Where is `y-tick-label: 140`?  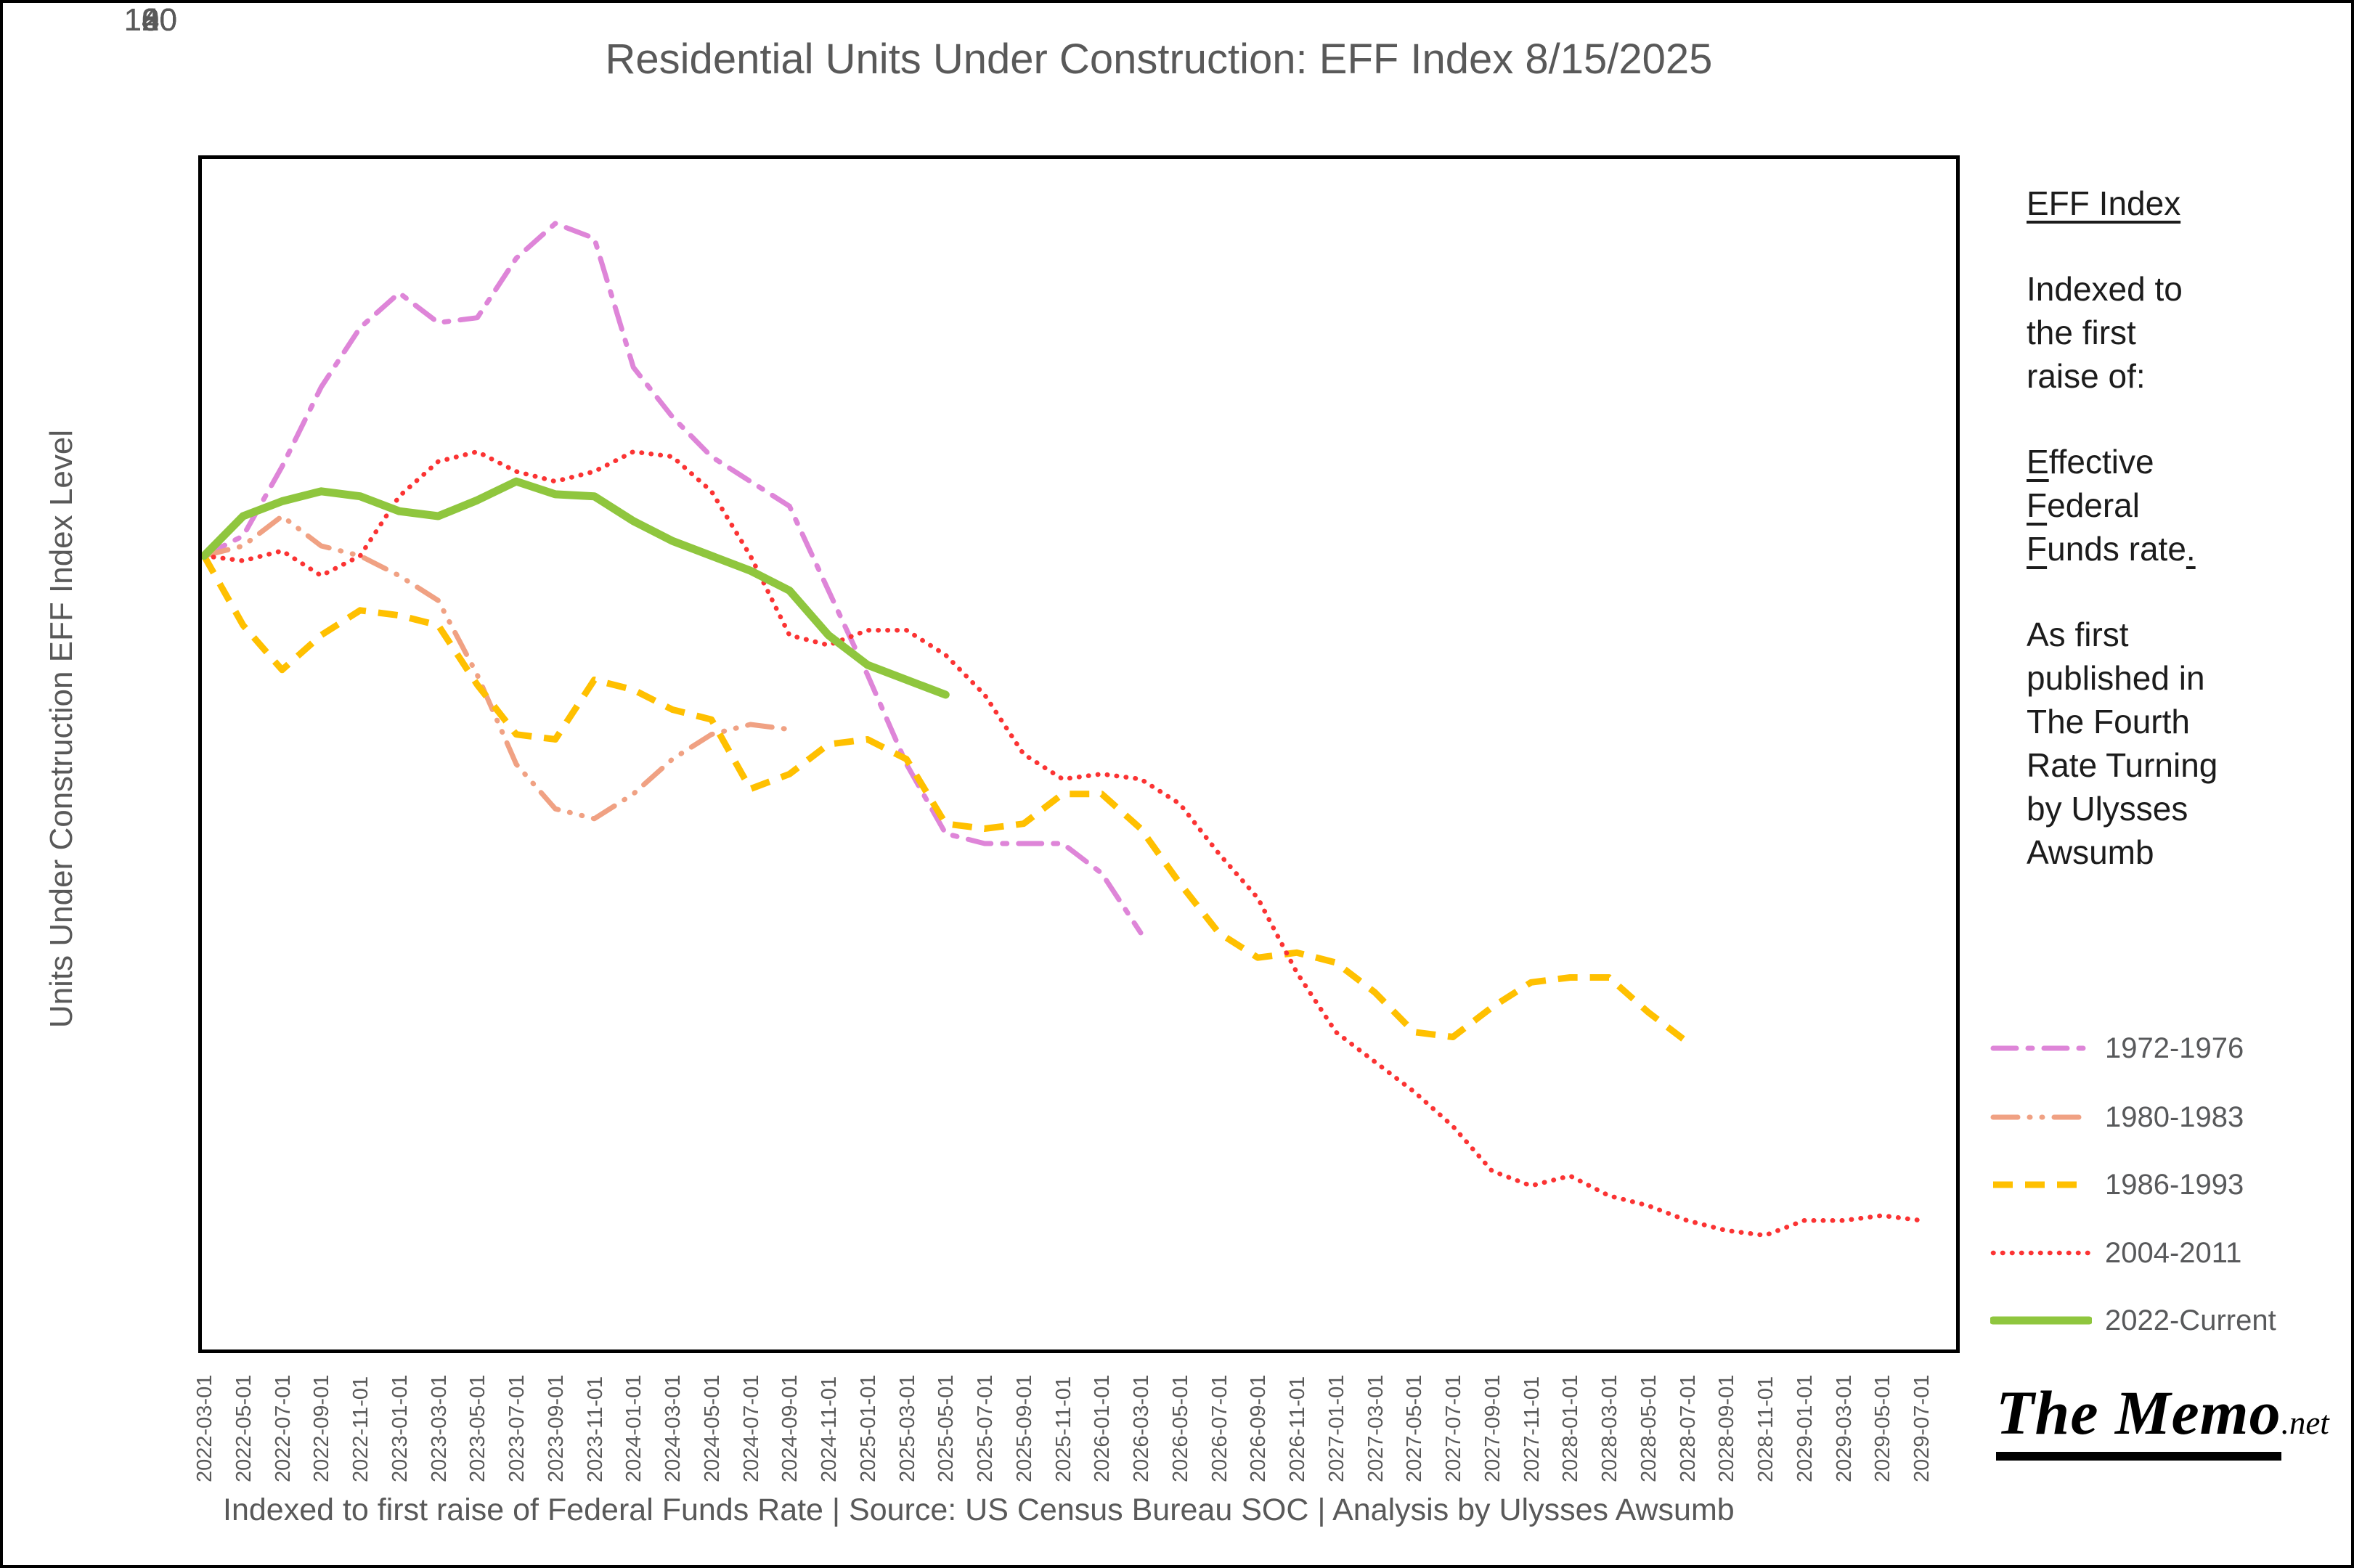
y-tick-label: 140 is located at coordinates (150, 20).